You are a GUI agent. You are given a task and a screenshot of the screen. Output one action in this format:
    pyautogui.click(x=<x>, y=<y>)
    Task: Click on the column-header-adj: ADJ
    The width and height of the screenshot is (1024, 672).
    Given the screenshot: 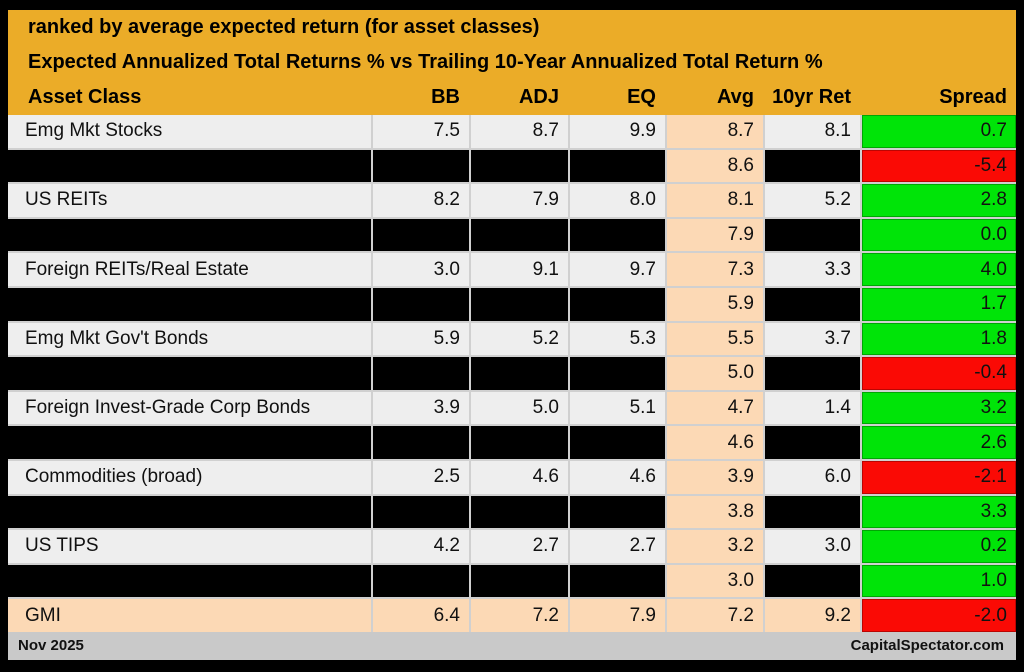 What is the action you would take?
    pyautogui.click(x=538, y=97)
    